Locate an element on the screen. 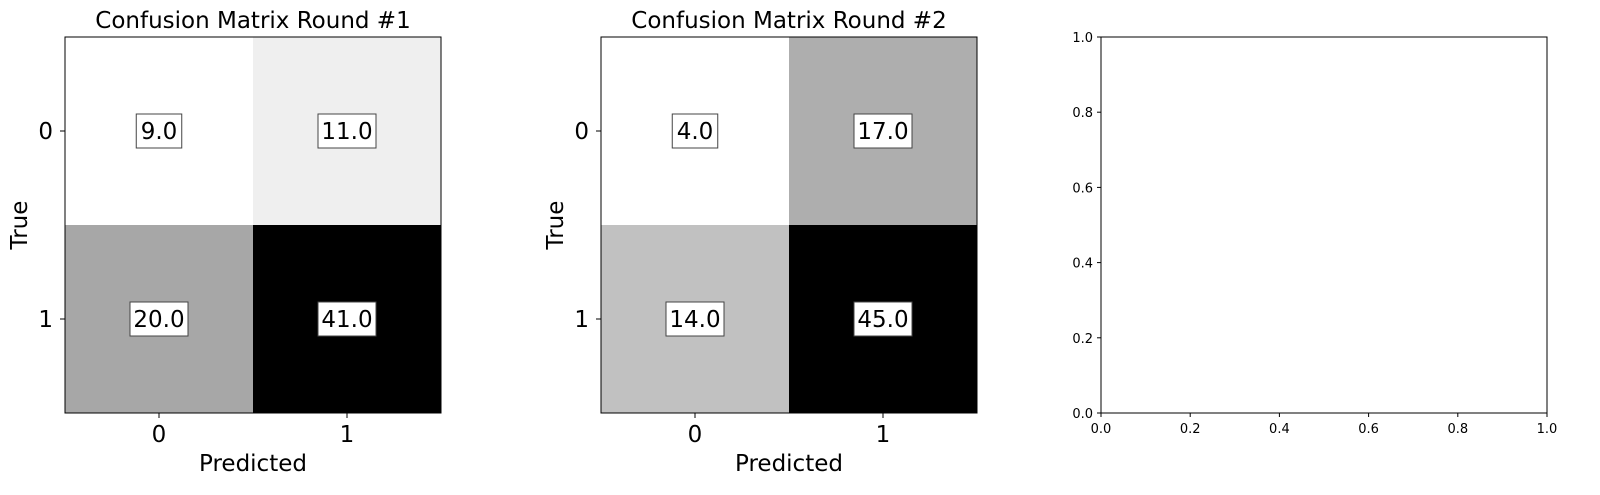  cell-value-label: 17.0 is located at coordinates (882, 132).